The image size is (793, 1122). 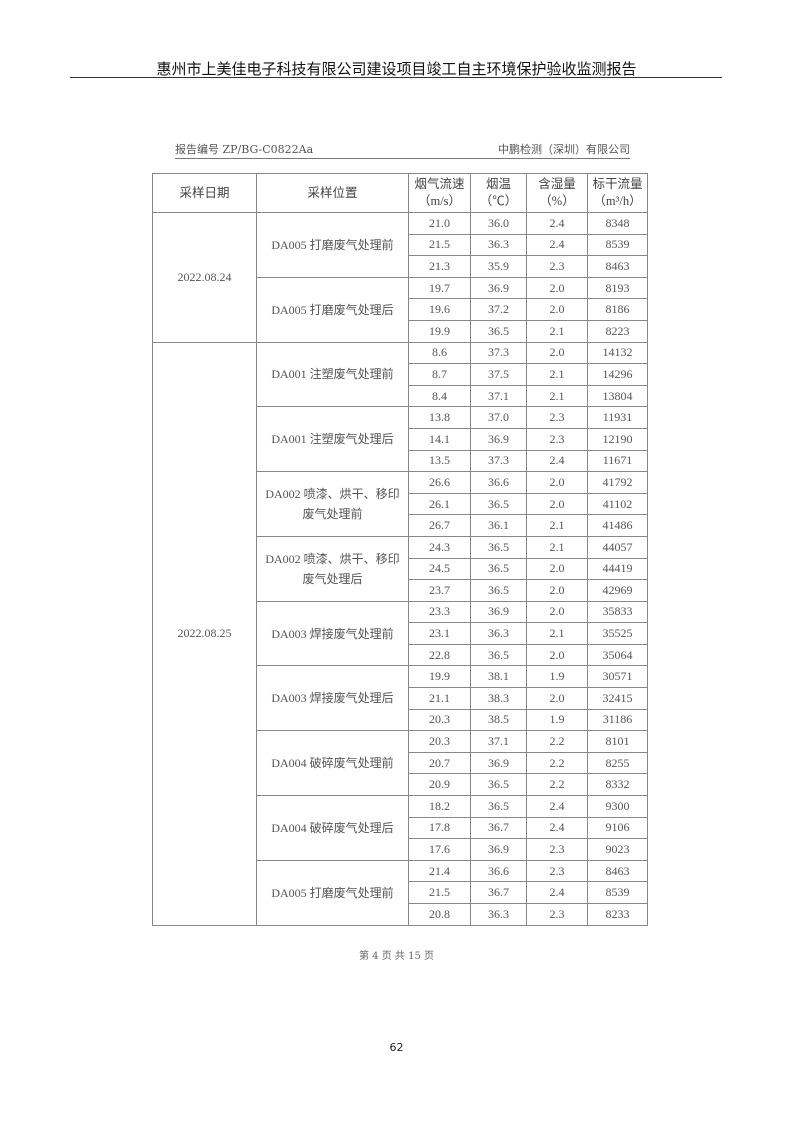 I want to click on table-row: 17.6 36.9 2.3 9023, so click(x=400, y=849).